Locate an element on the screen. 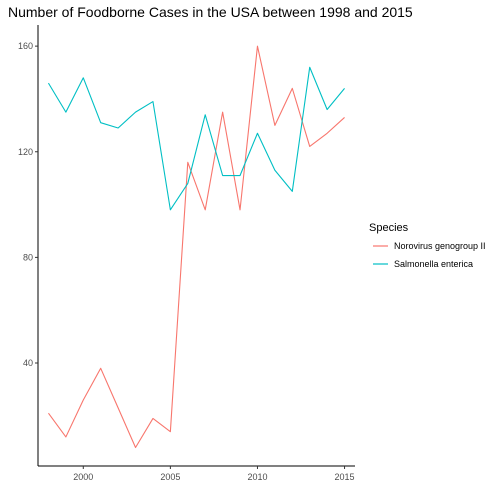 The height and width of the screenshot is (504, 504). x-tick-label: 2010 is located at coordinates (257, 477).